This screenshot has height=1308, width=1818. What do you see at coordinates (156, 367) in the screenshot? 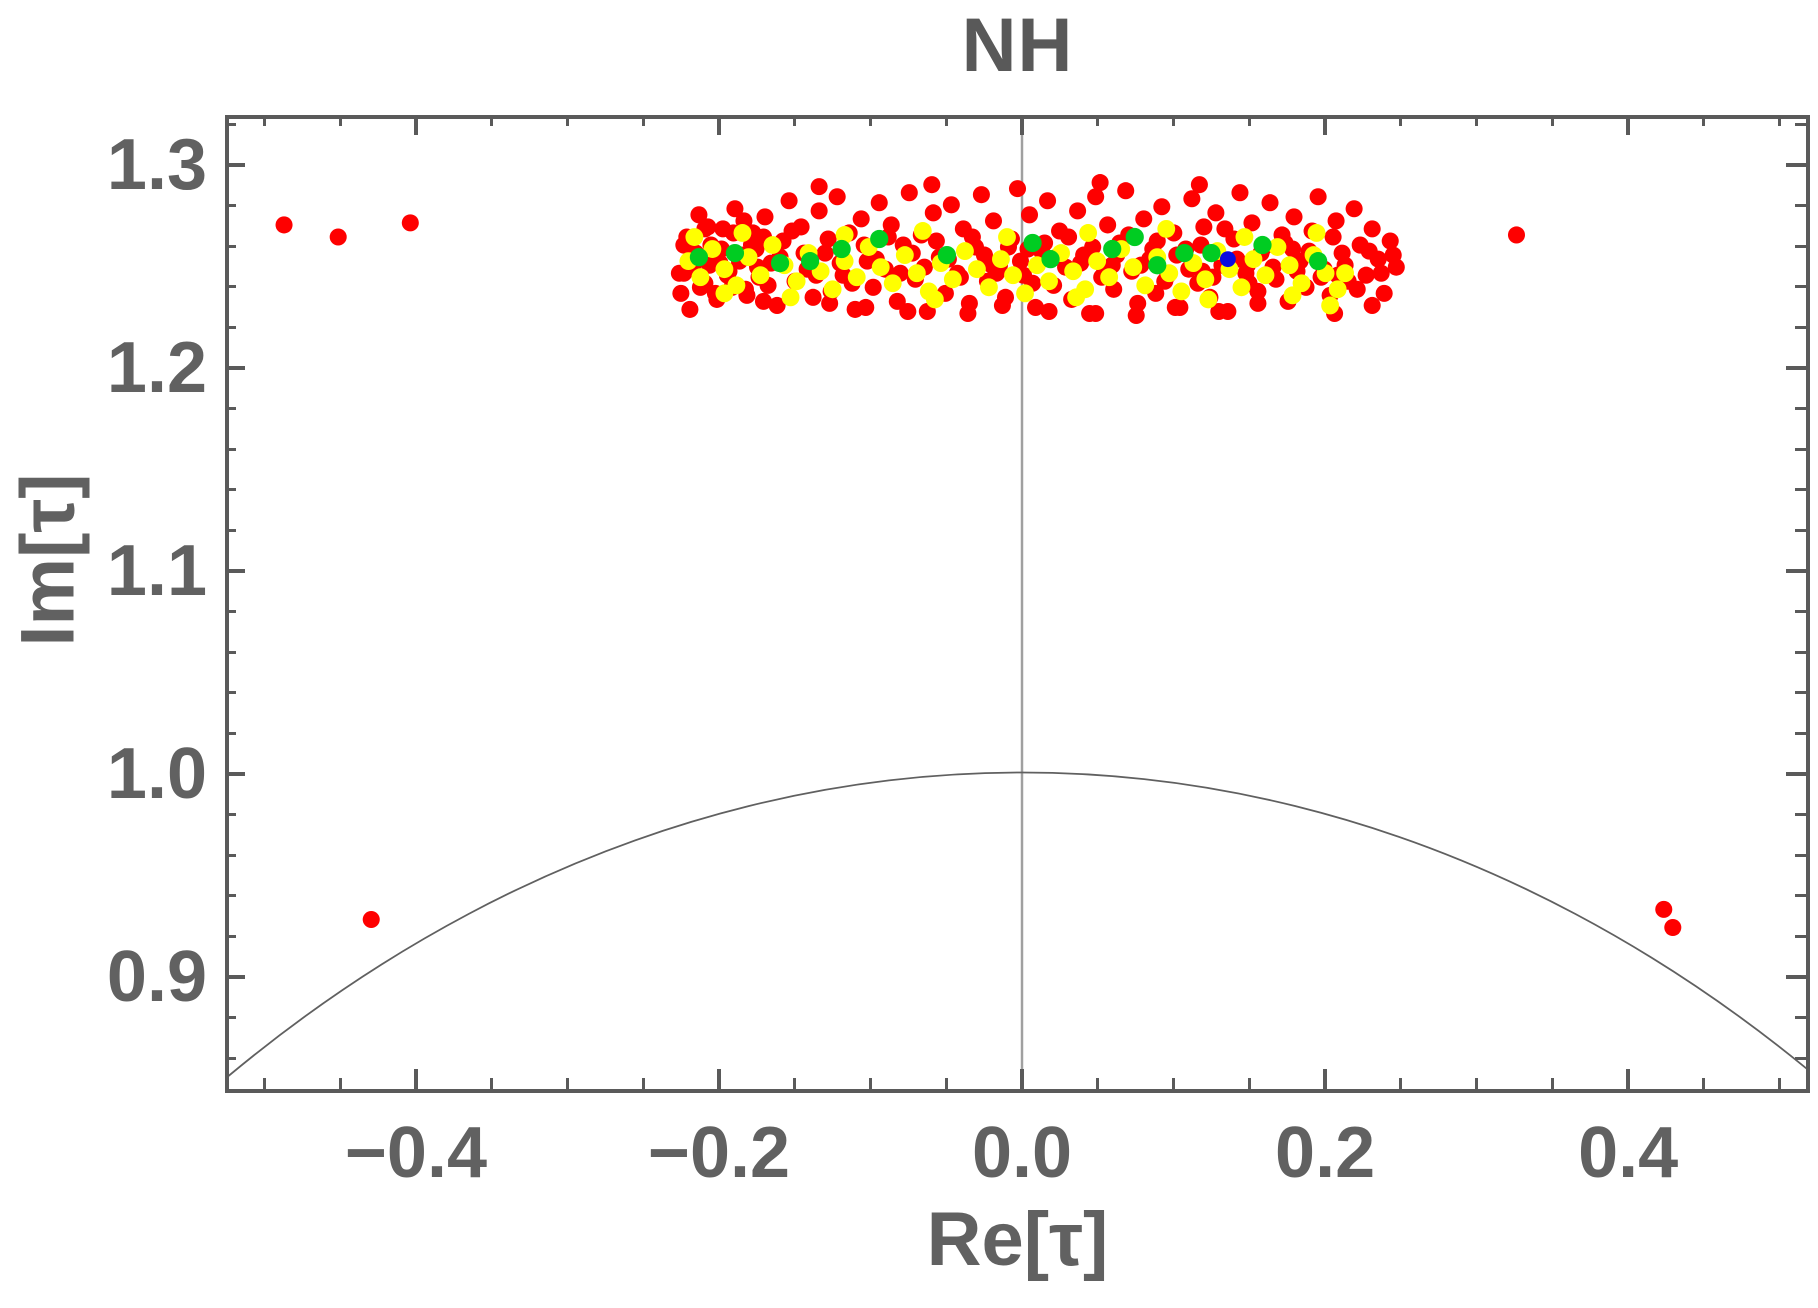
I see `y-tick-label: 1.2` at bounding box center [156, 367].